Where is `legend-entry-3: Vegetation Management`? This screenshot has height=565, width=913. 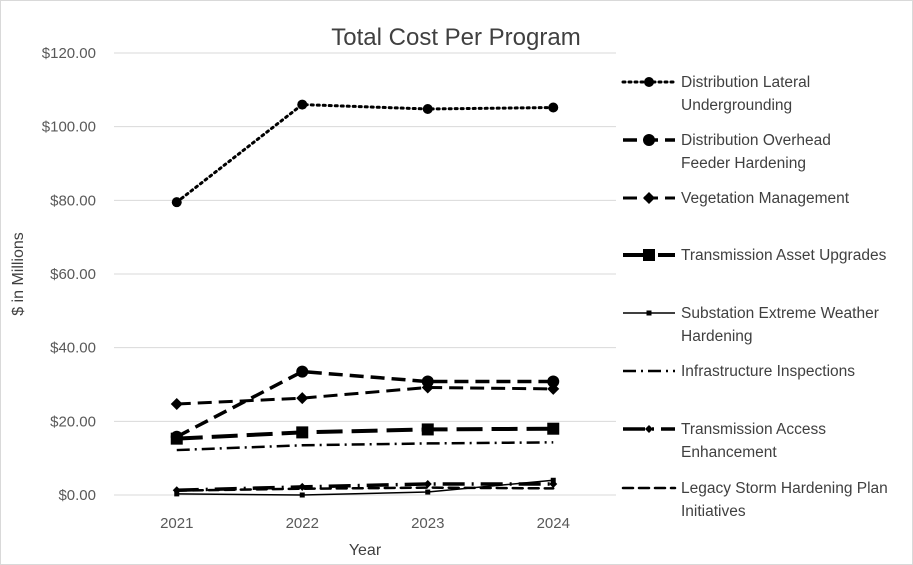
legend-entry-3: Vegetation Management is located at coordinates (736, 198).